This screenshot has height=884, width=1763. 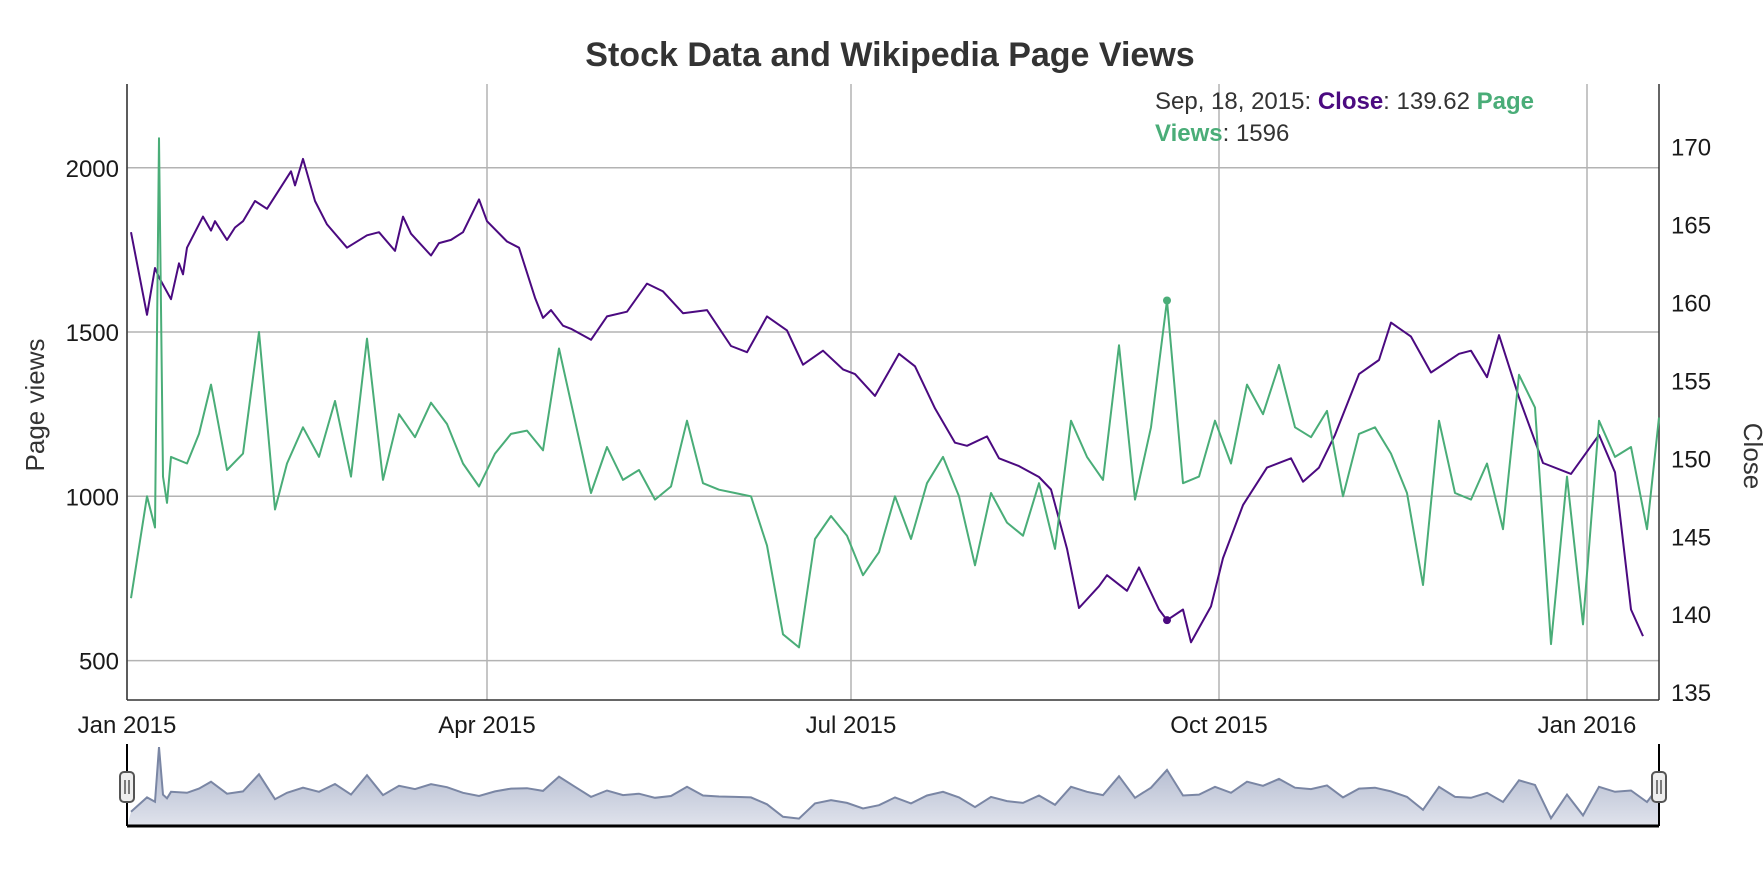 What do you see at coordinates (1505, 101) in the screenshot?
I see `hover-views-label-1: Page` at bounding box center [1505, 101].